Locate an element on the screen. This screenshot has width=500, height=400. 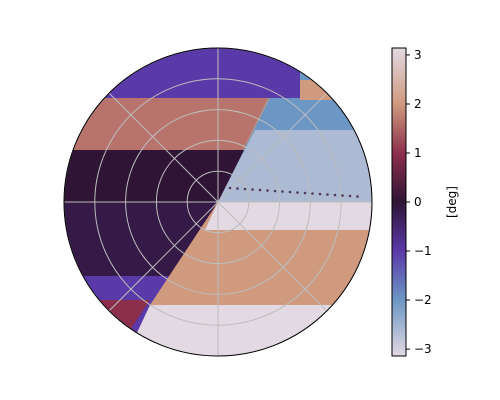
colorbar-tick-label: 1 is located at coordinates (418, 153).